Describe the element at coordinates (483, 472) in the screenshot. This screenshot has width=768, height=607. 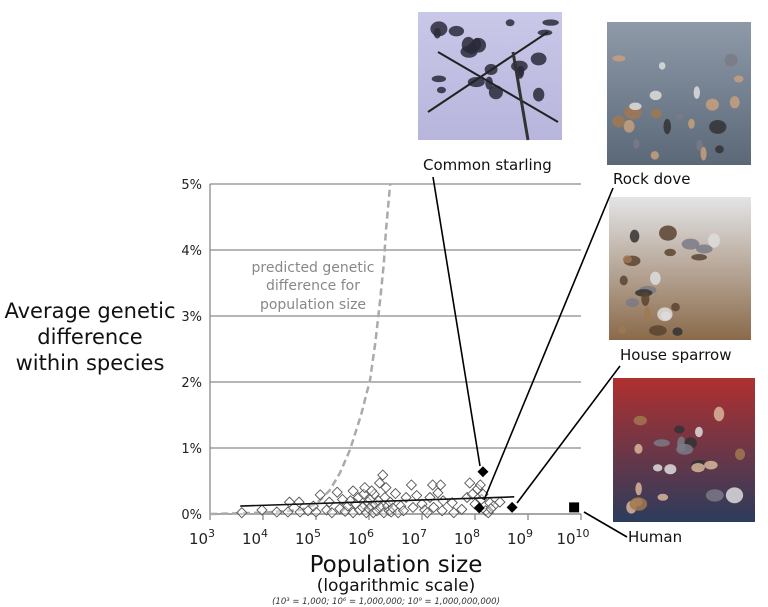
I see `common-starling-point` at that location.